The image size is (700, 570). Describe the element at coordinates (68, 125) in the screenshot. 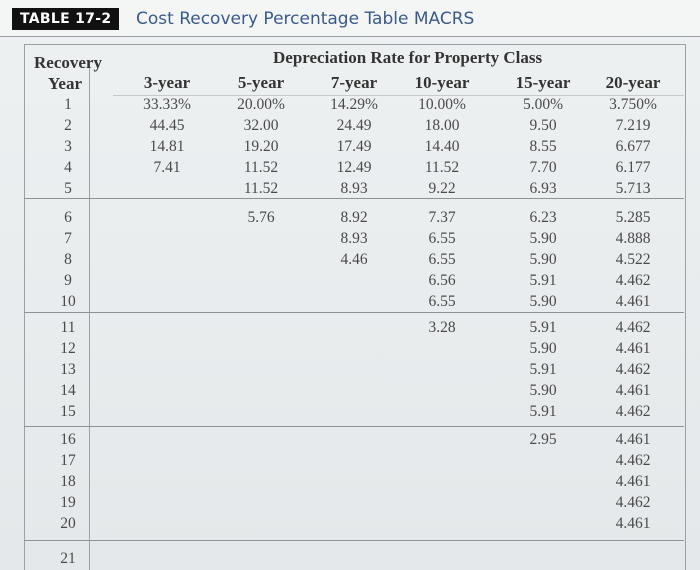

I see `recovery-year-cell: 2` at that location.